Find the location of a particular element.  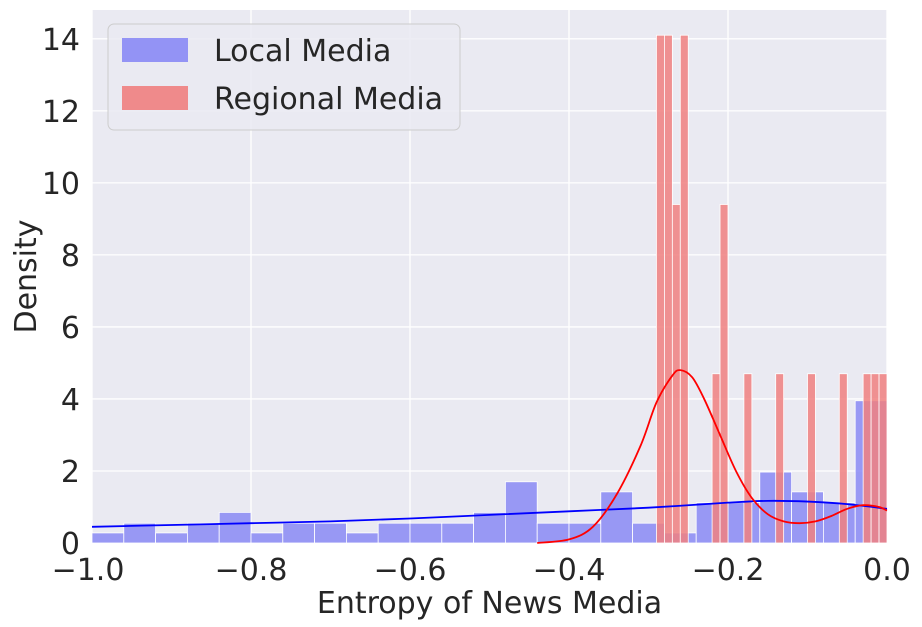

y-tick-label: 8 is located at coordinates (70, 256).